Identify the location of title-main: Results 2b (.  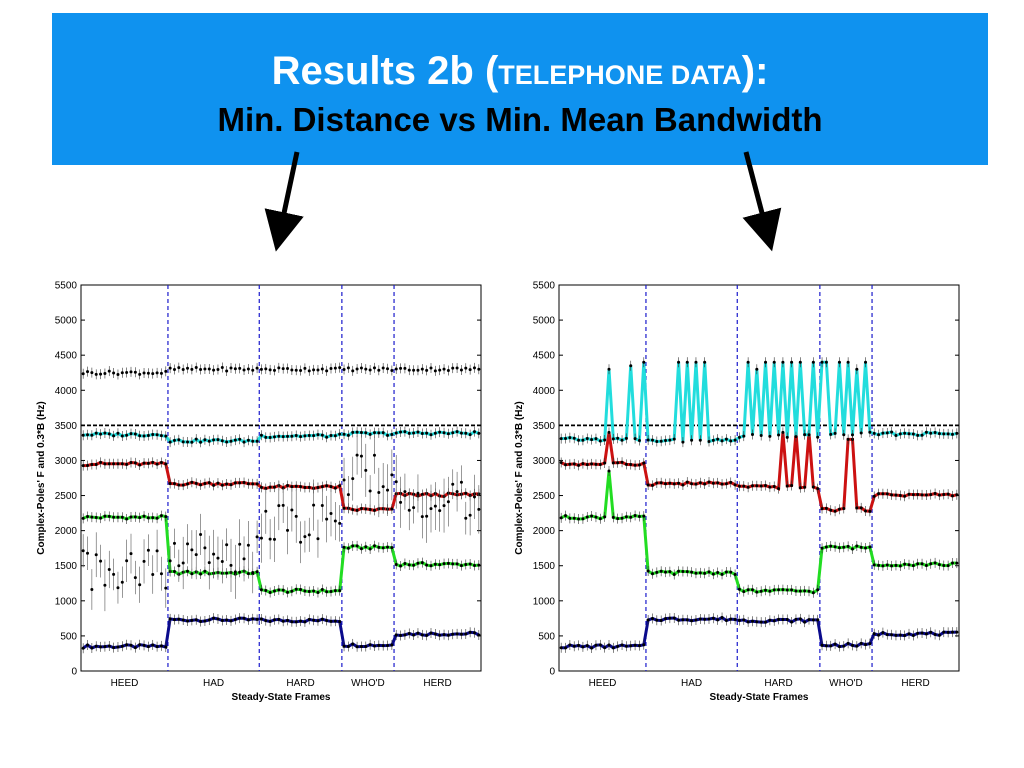
(385, 71).